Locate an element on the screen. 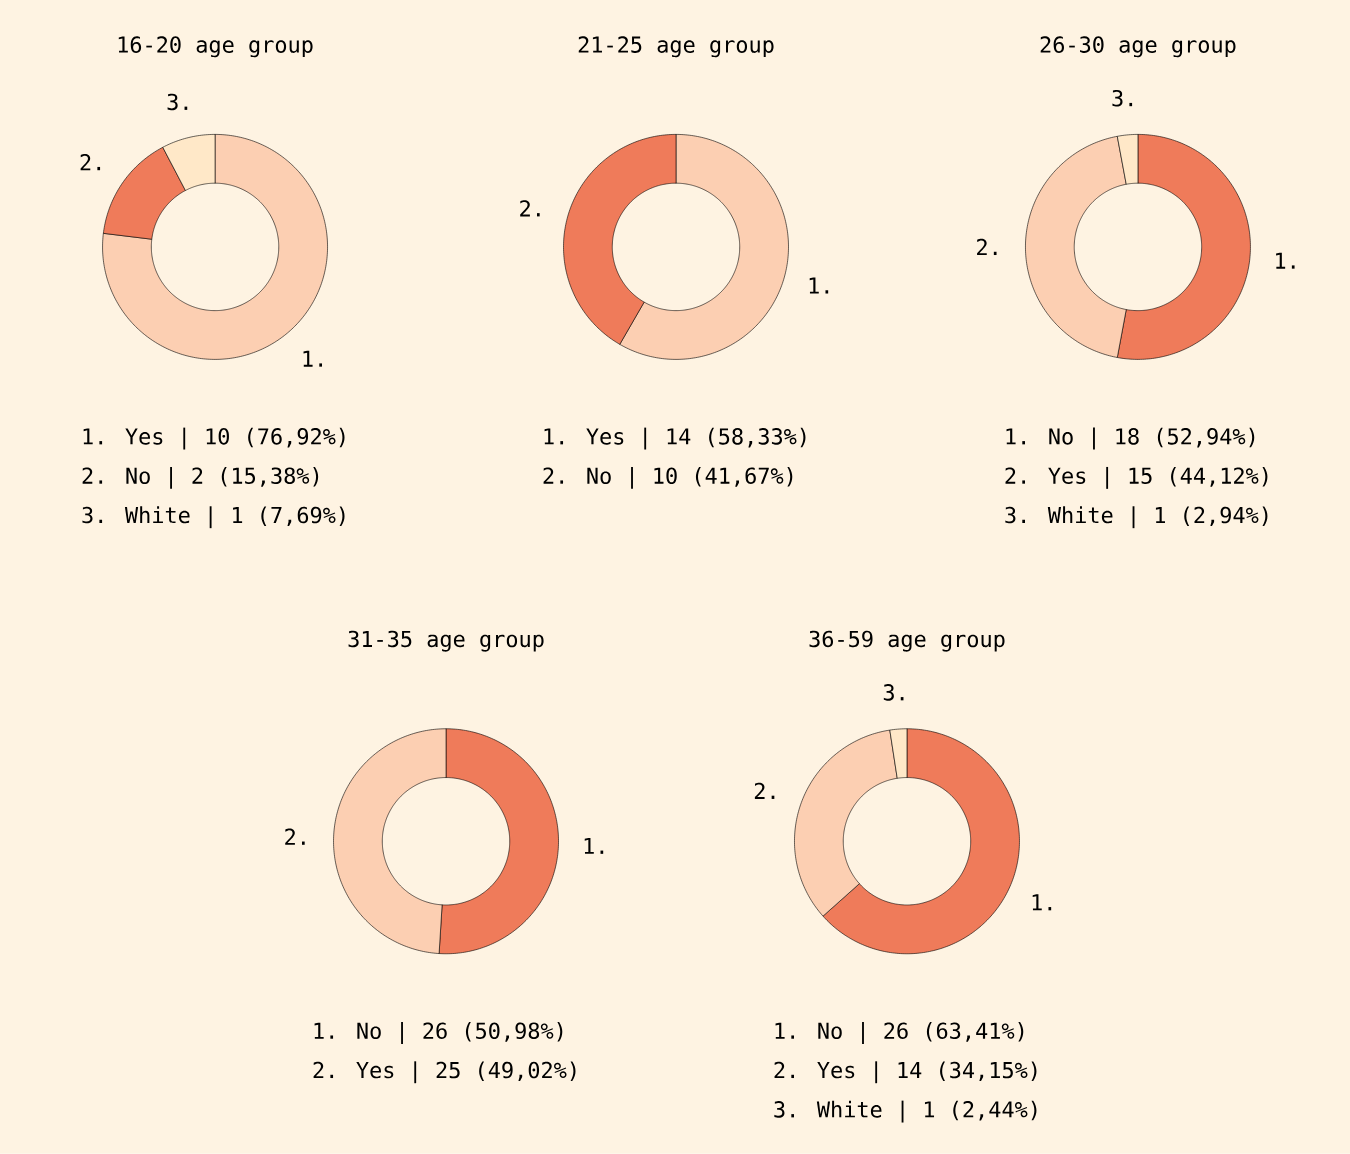 The width and height of the screenshot is (1350, 1154). text: 1. Yes | 10 (76,92%) is located at coordinates (214, 438).